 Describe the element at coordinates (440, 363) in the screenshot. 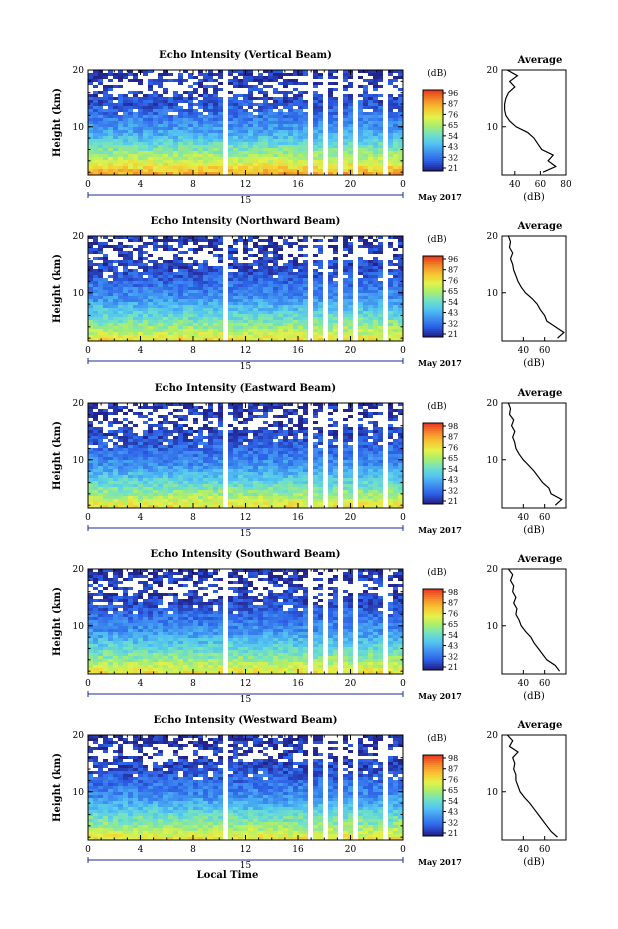

I see `date-label: May 2017` at that location.